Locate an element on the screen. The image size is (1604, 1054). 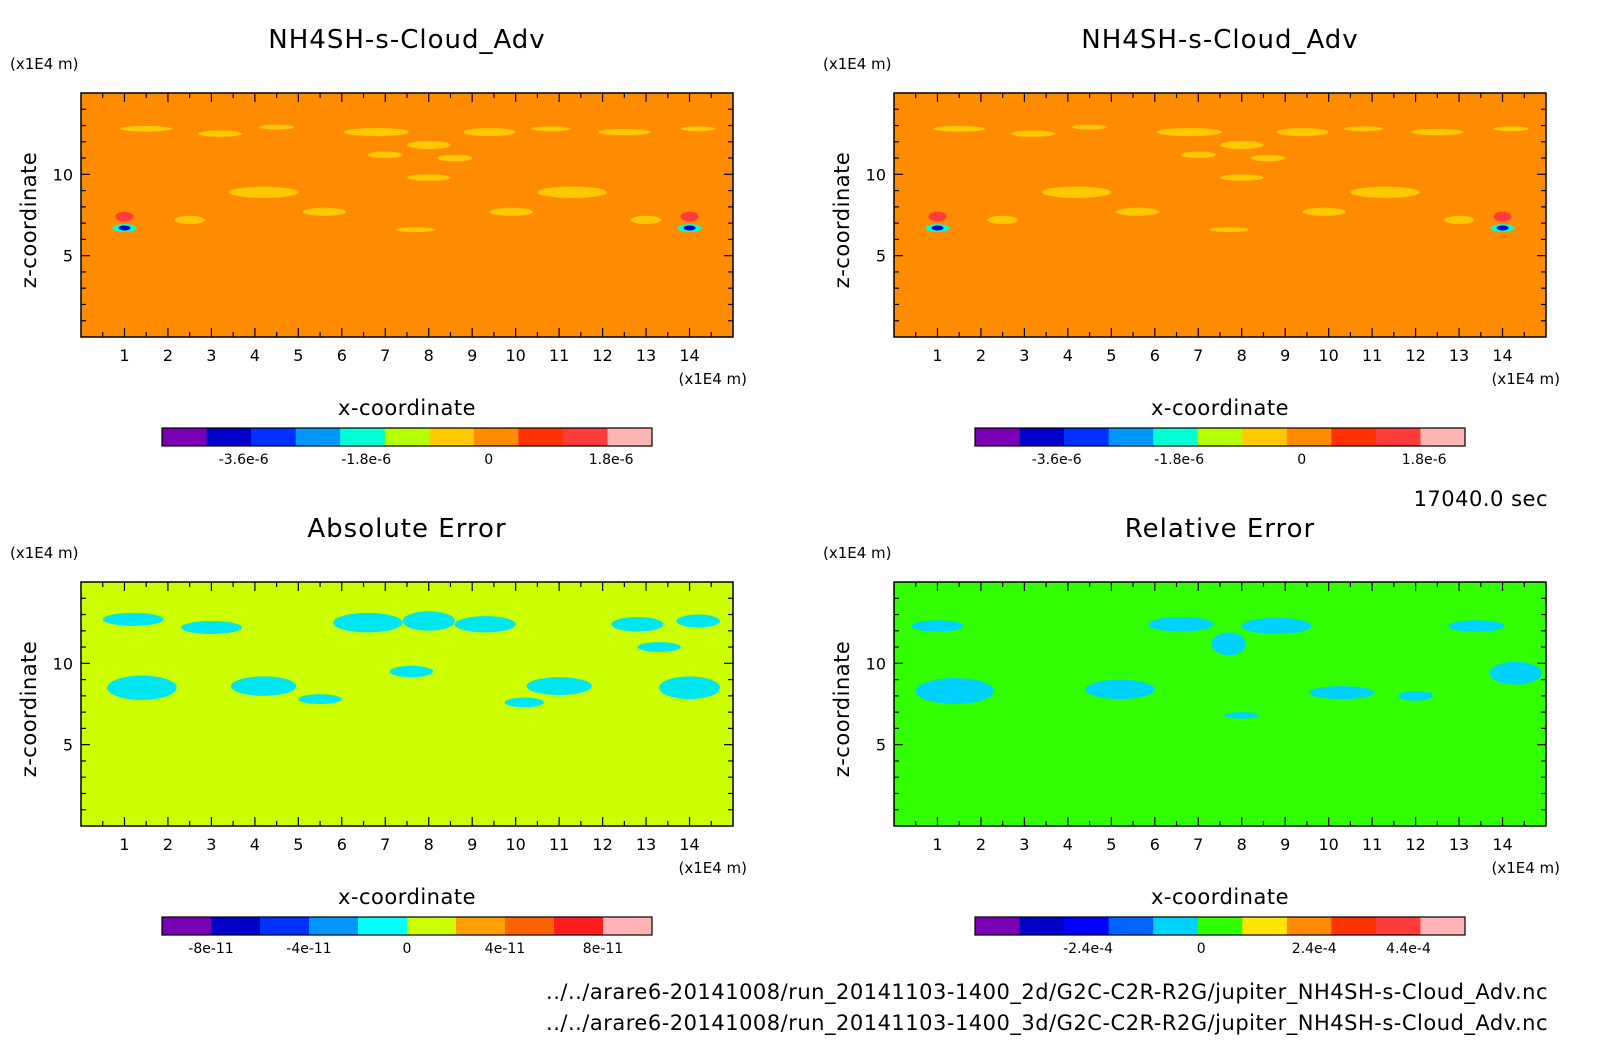
x-tick-label: 2 is located at coordinates (168, 355).